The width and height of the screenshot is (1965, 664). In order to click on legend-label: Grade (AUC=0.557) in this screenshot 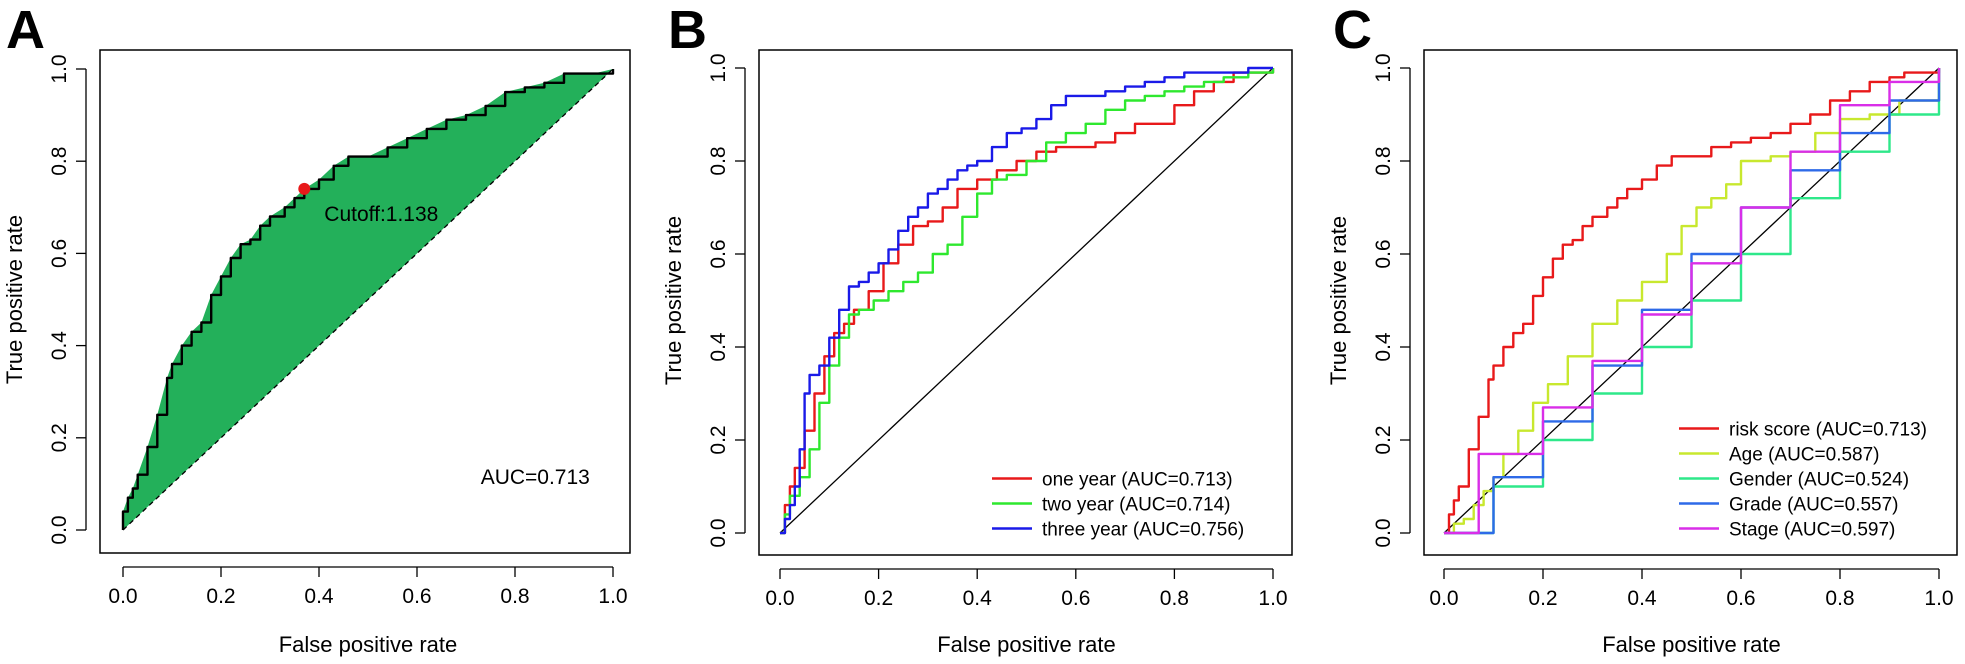, I will do `click(1814, 505)`.